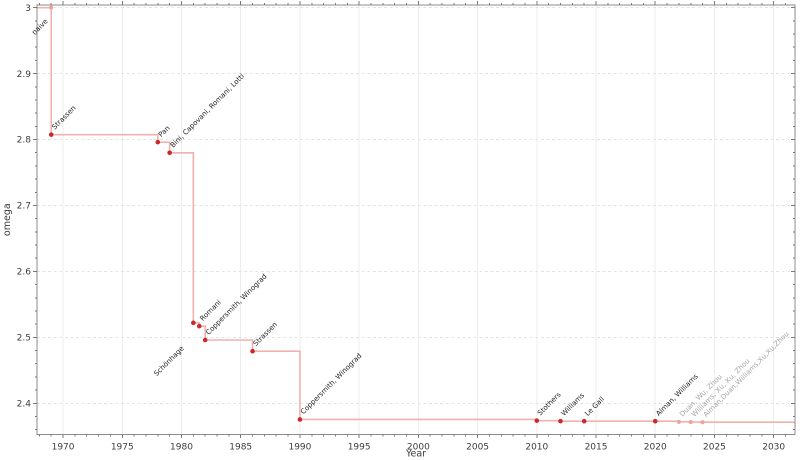 This screenshot has height=460, width=800. What do you see at coordinates (24, 75) in the screenshot?
I see `y-tick-label: 2.9` at bounding box center [24, 75].